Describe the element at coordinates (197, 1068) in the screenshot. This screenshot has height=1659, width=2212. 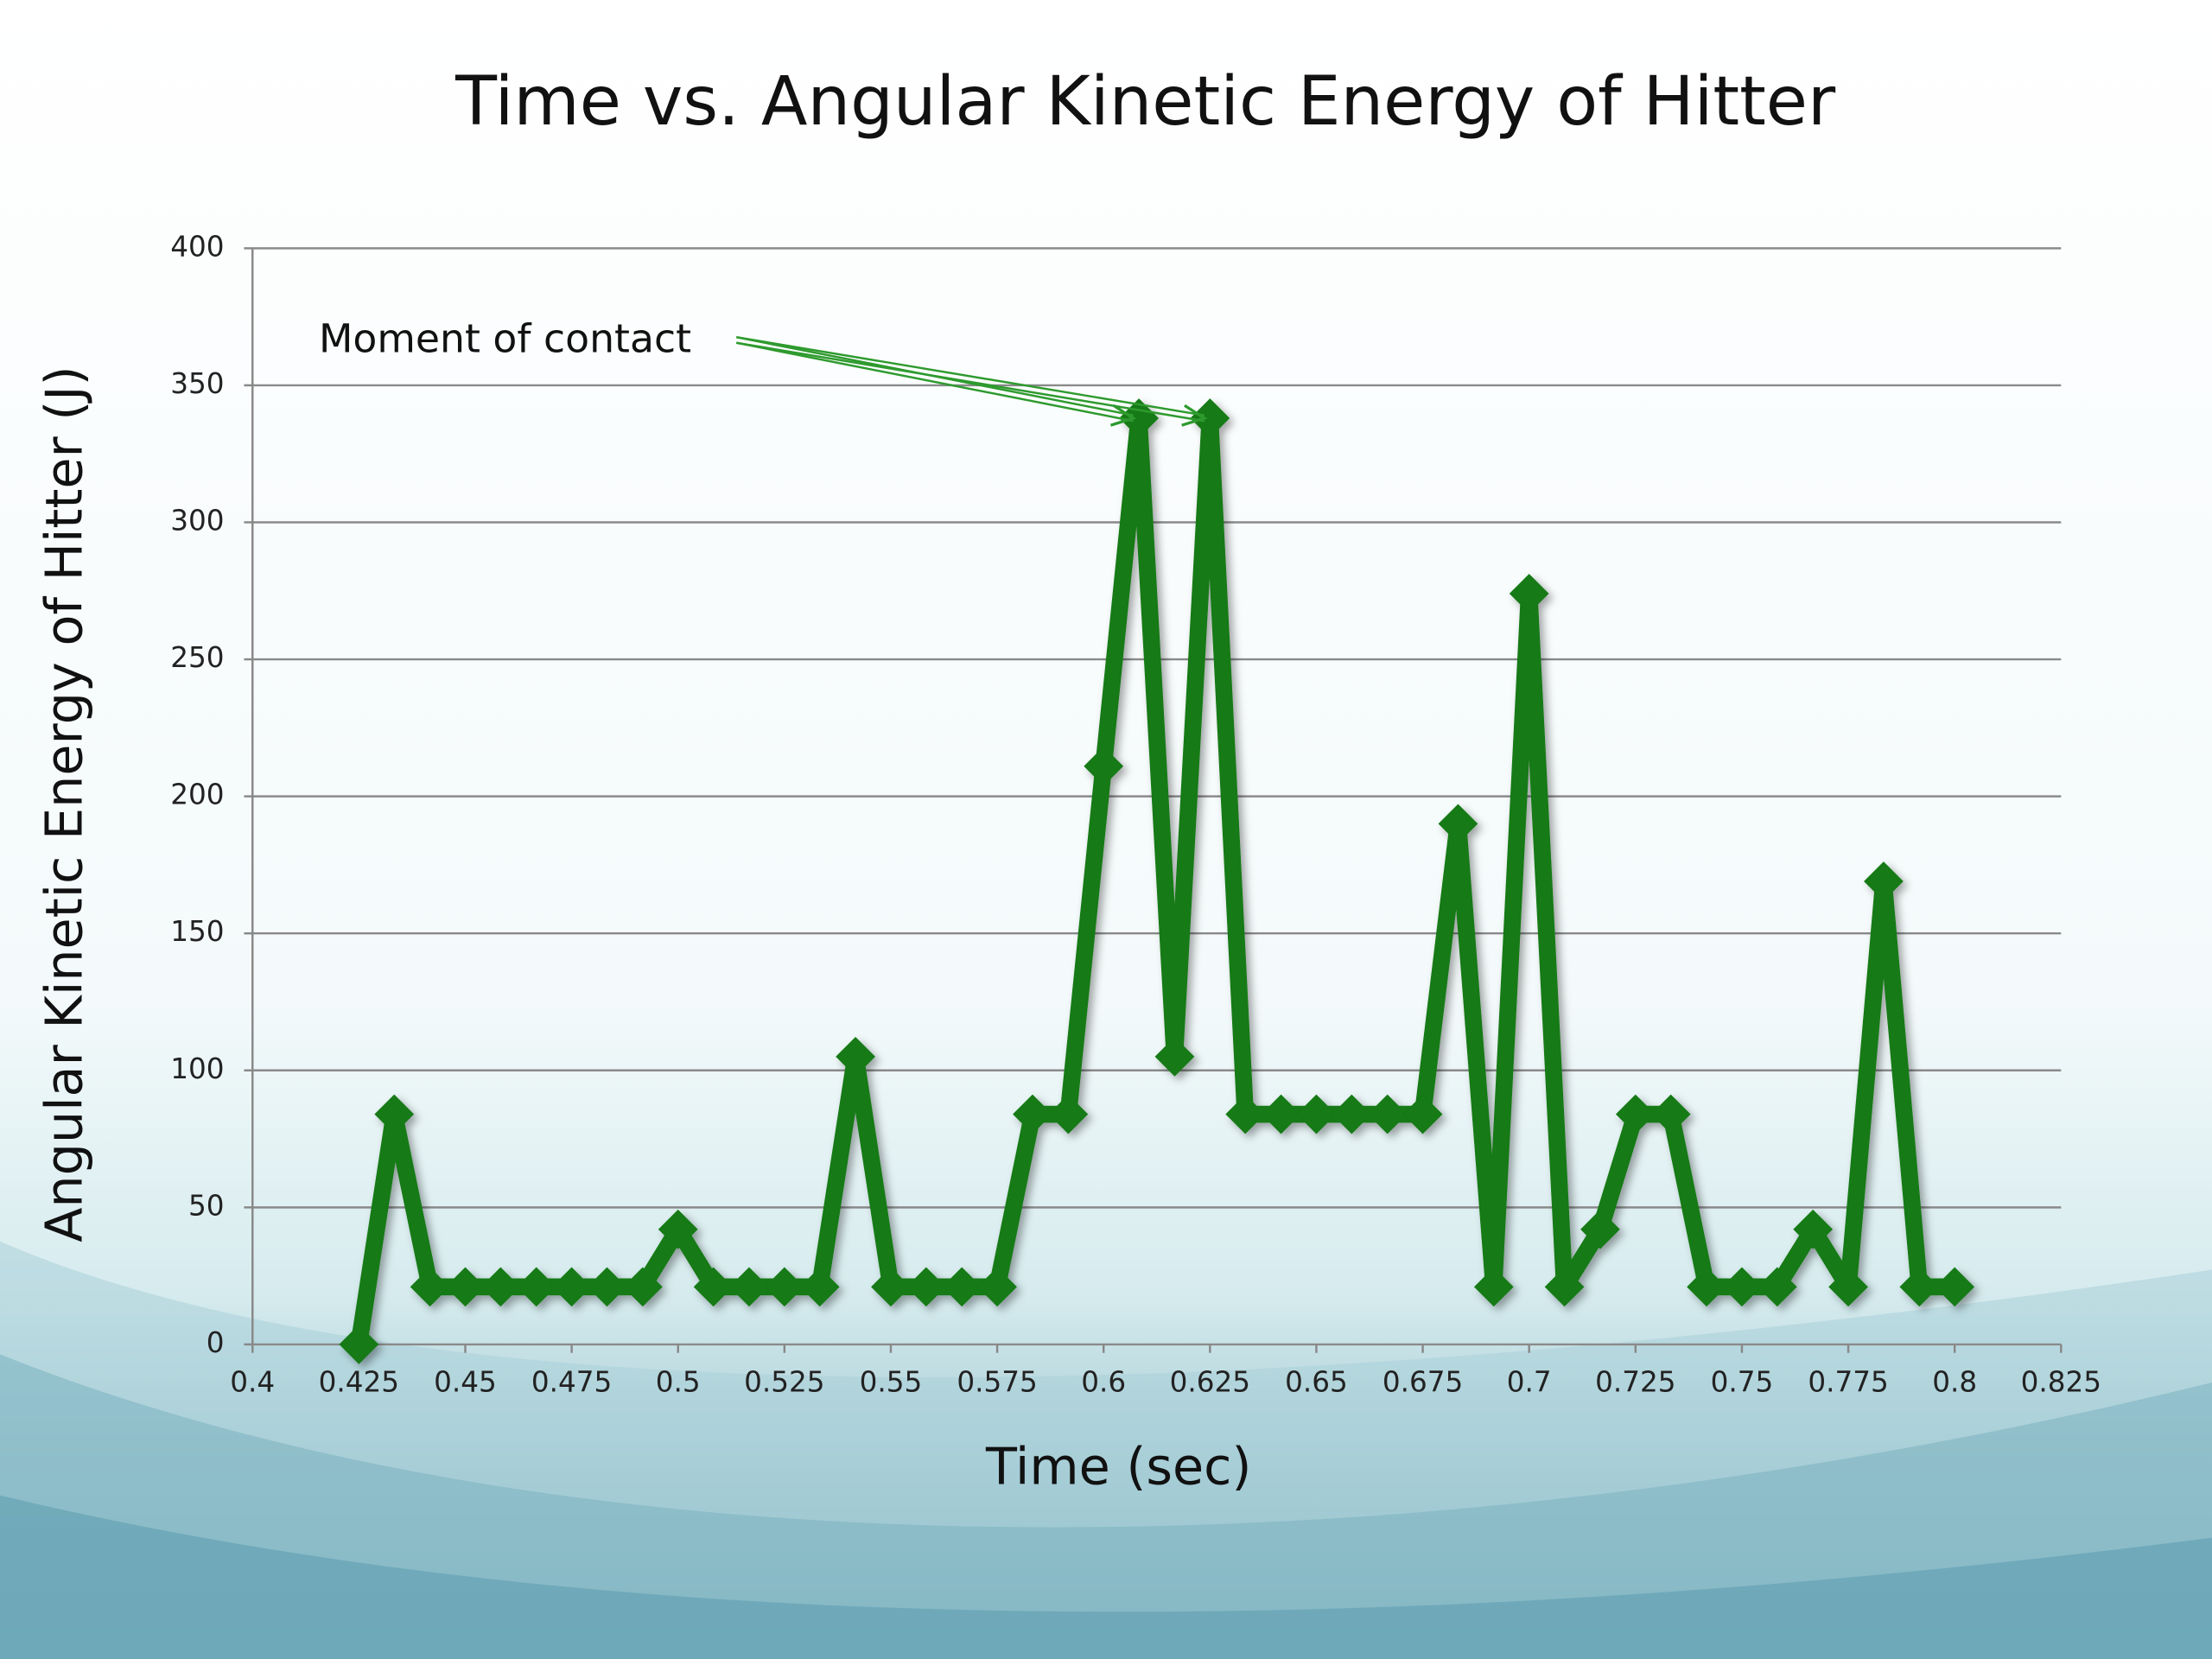
I see `y-tick-label: 100` at that location.